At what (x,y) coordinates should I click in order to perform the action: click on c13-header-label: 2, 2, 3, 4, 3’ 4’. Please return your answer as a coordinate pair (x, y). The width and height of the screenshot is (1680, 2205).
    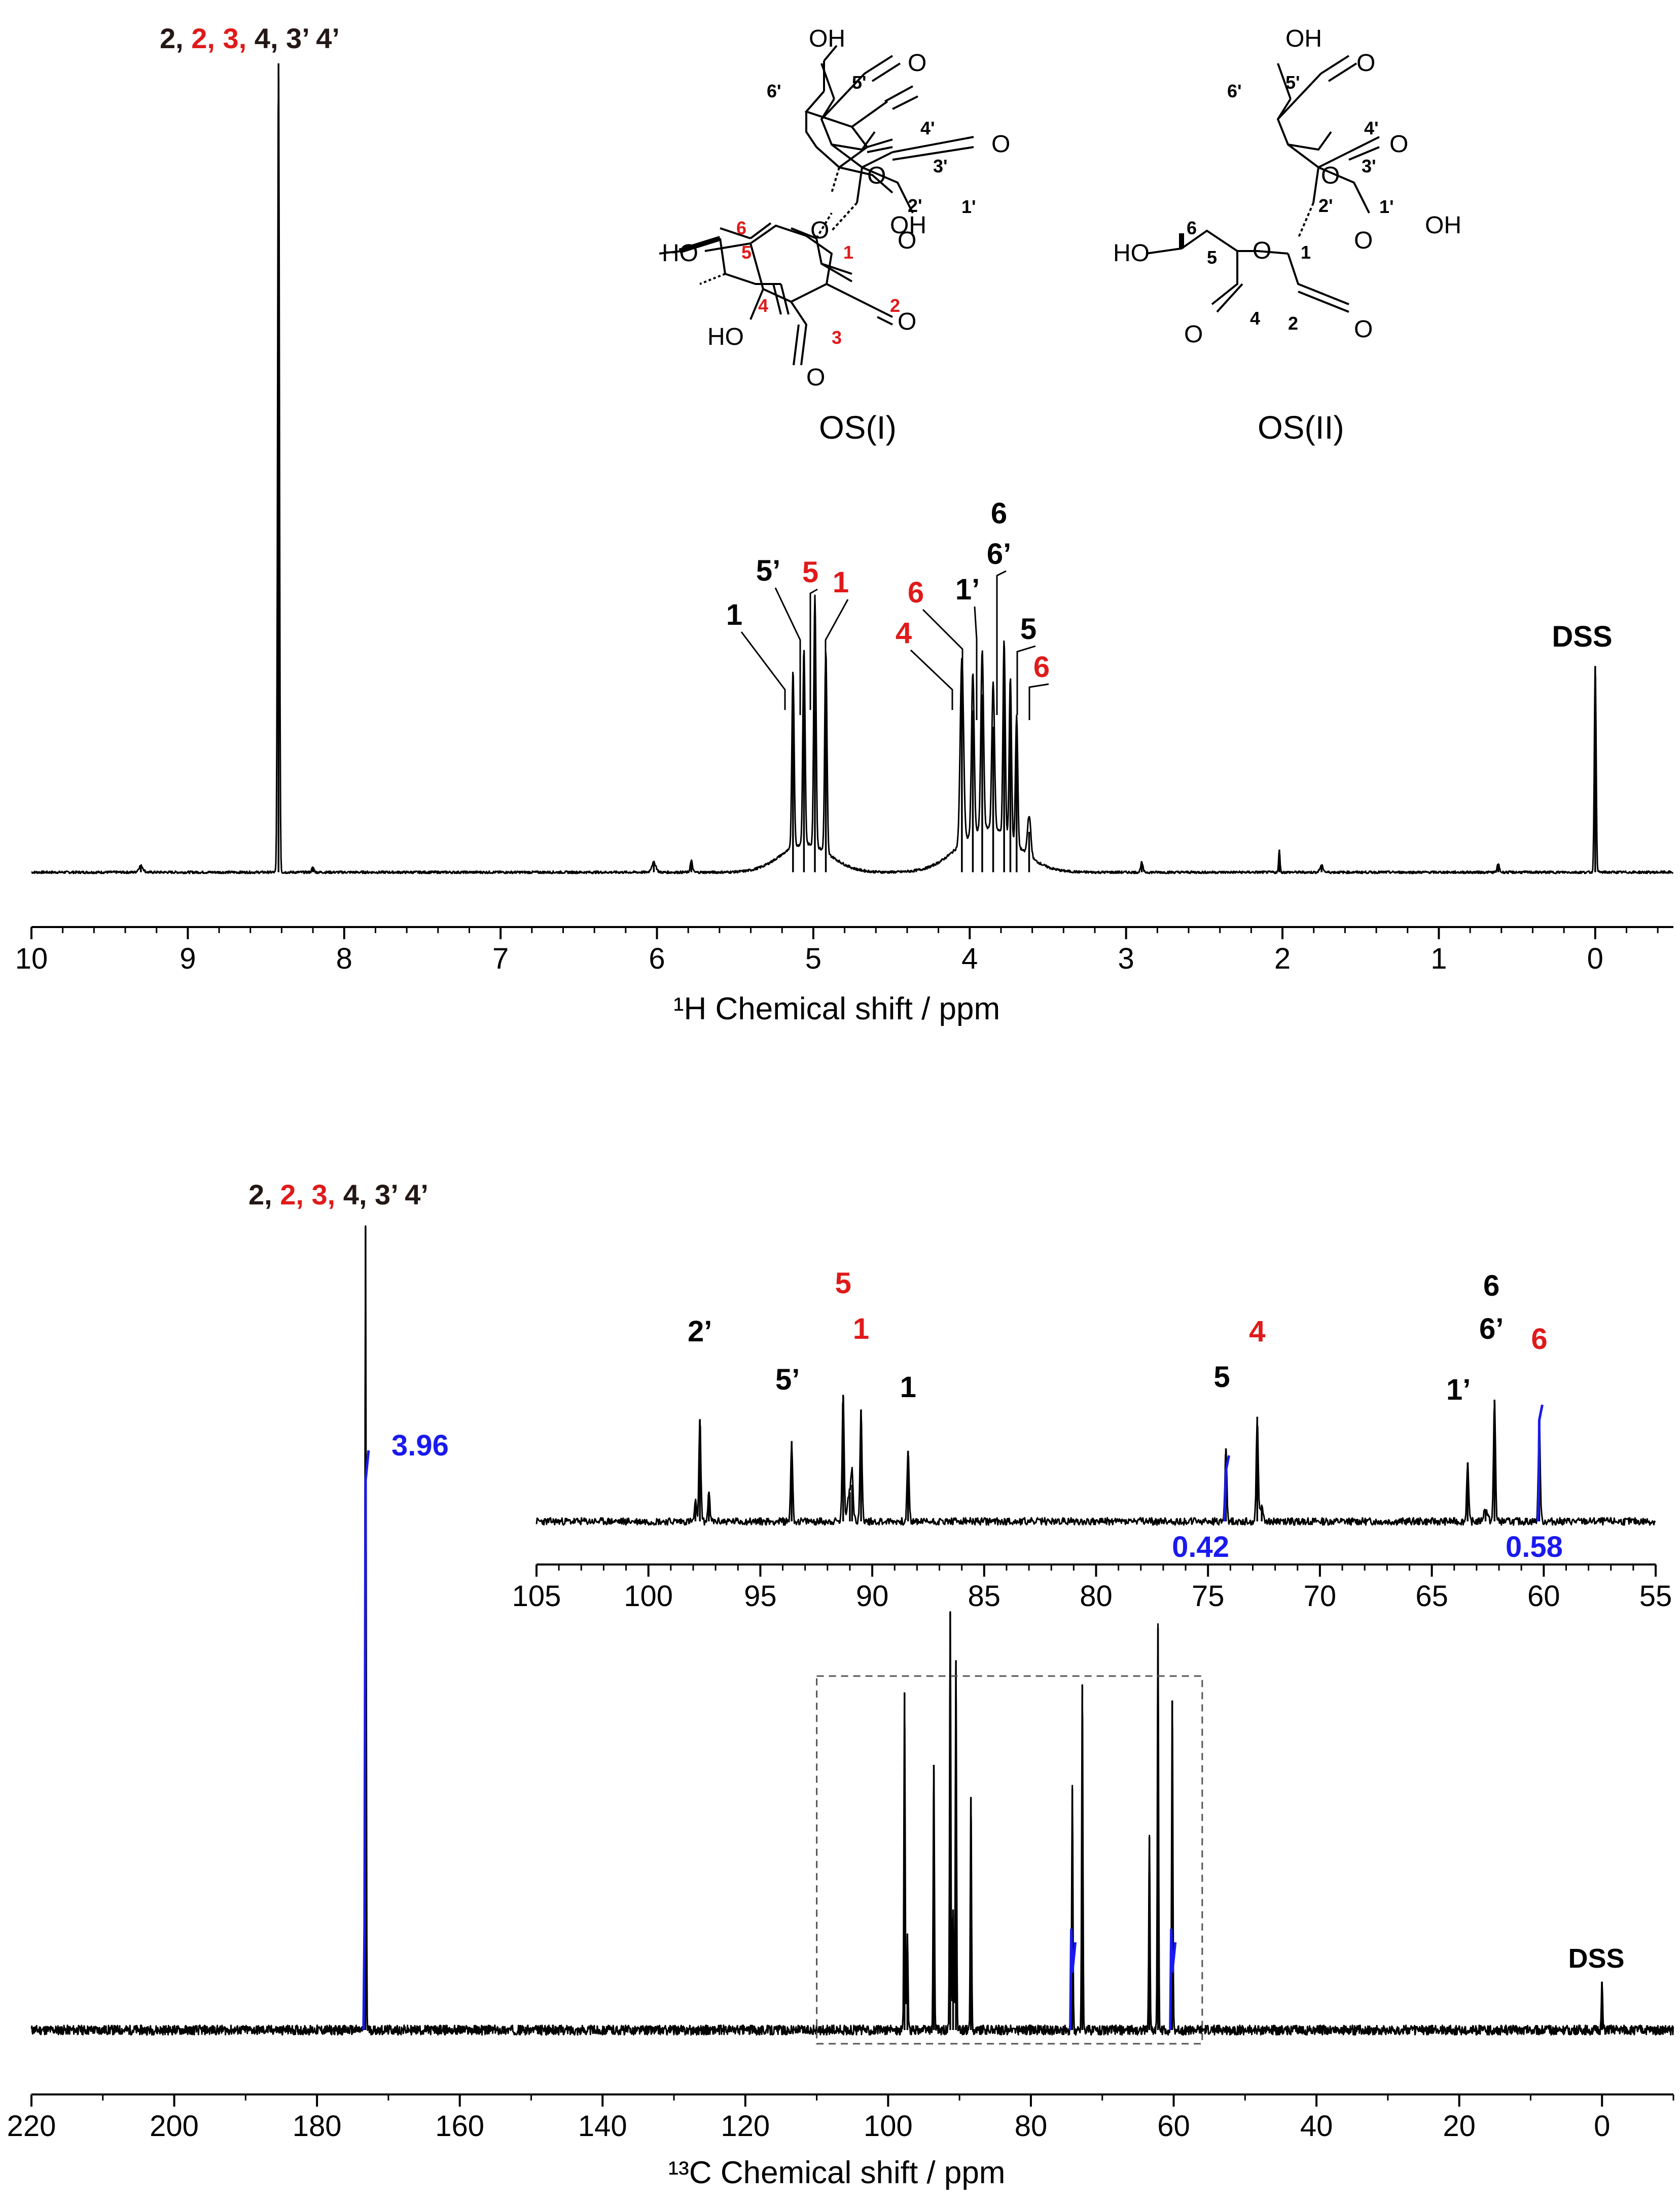
    Looking at the image, I should click on (338, 1195).